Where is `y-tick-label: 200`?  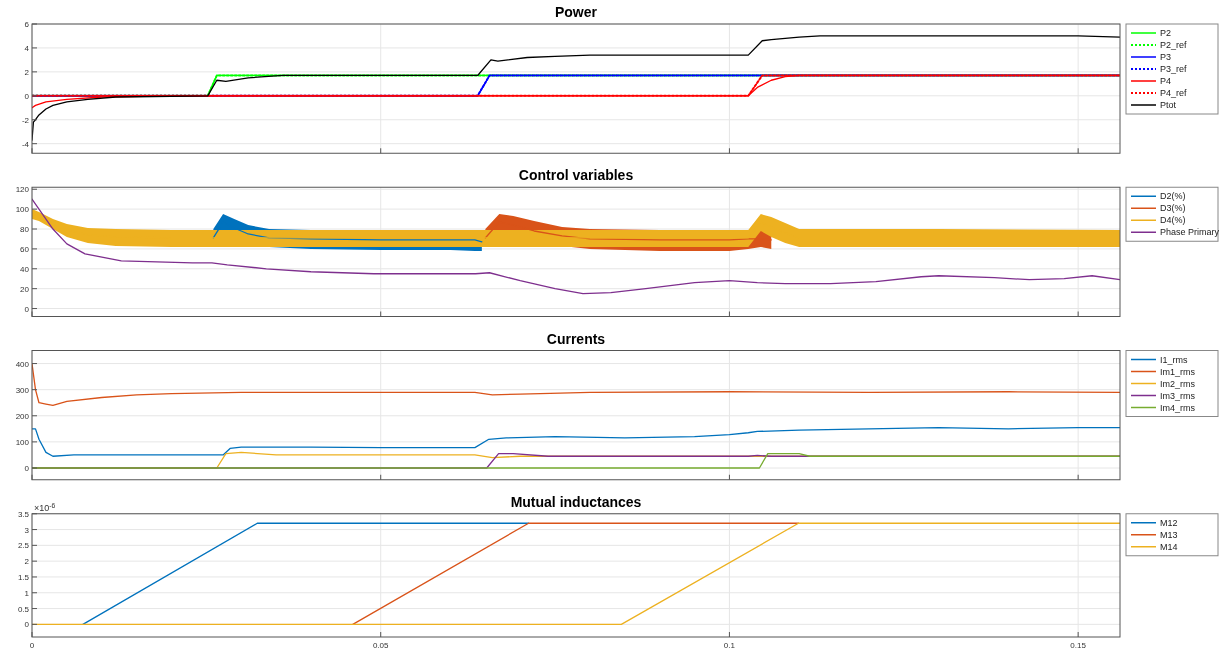 y-tick-label: 200 is located at coordinates (22, 416).